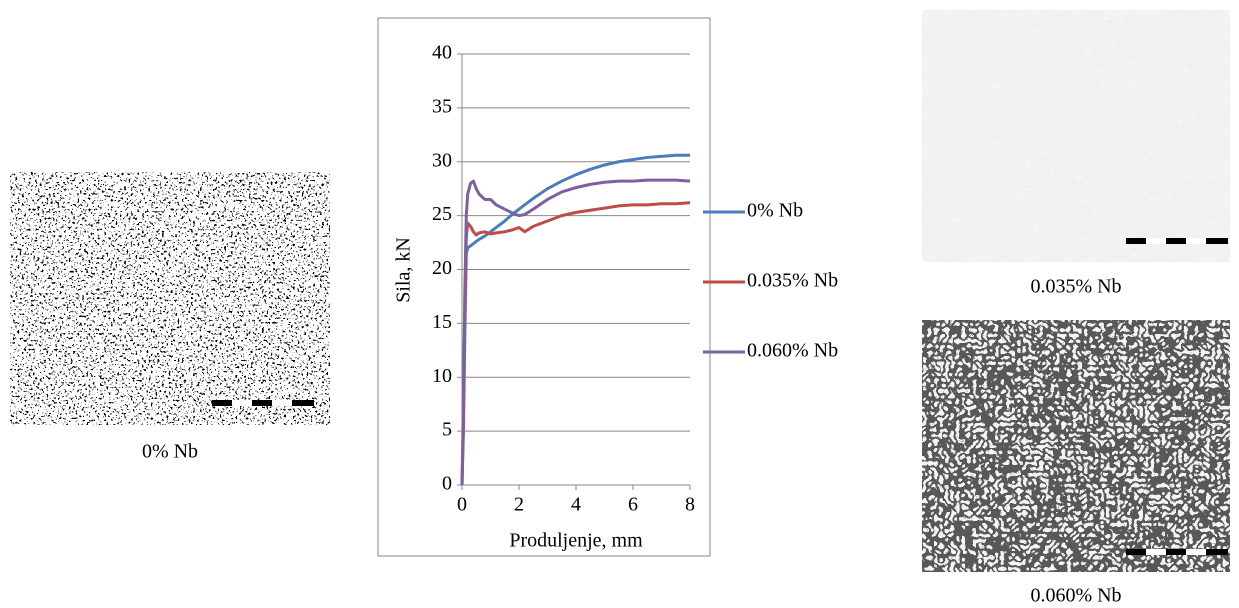  What do you see at coordinates (404, 270) in the screenshot?
I see `y-axis-label: Sila, kN` at bounding box center [404, 270].